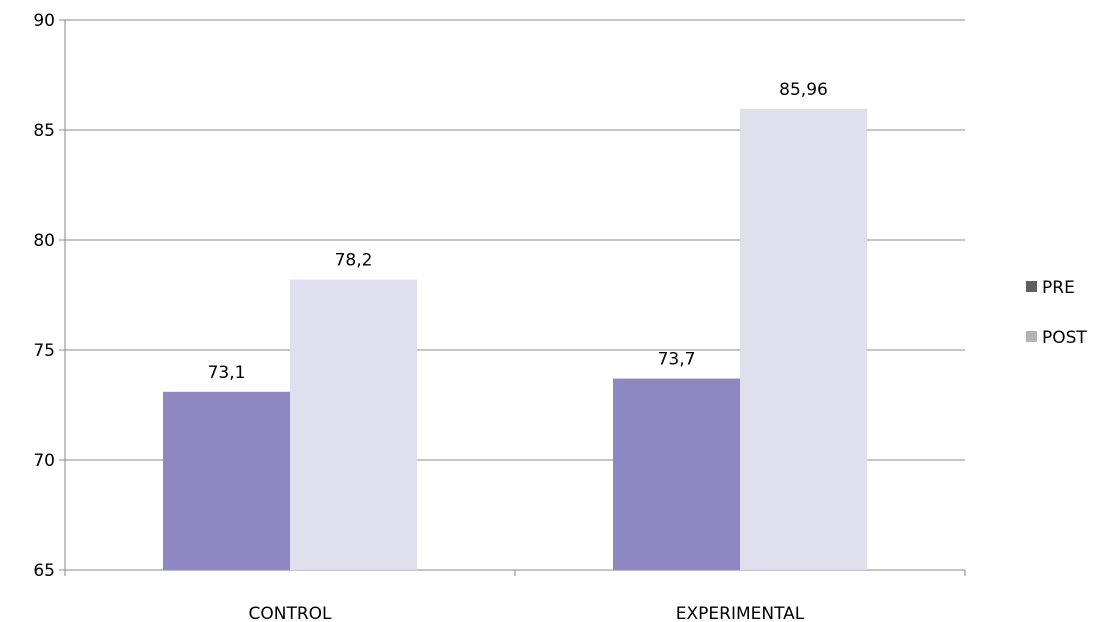  I want to click on data-label-post-control: 78,2, so click(354, 261).